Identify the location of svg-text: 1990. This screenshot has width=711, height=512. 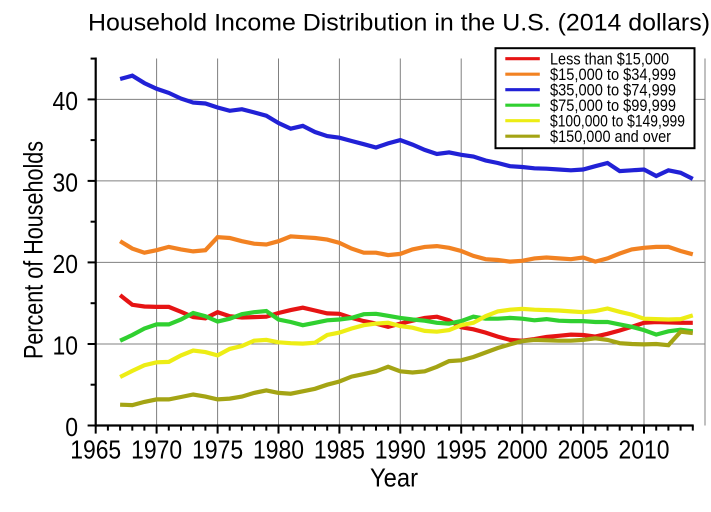
(400, 450).